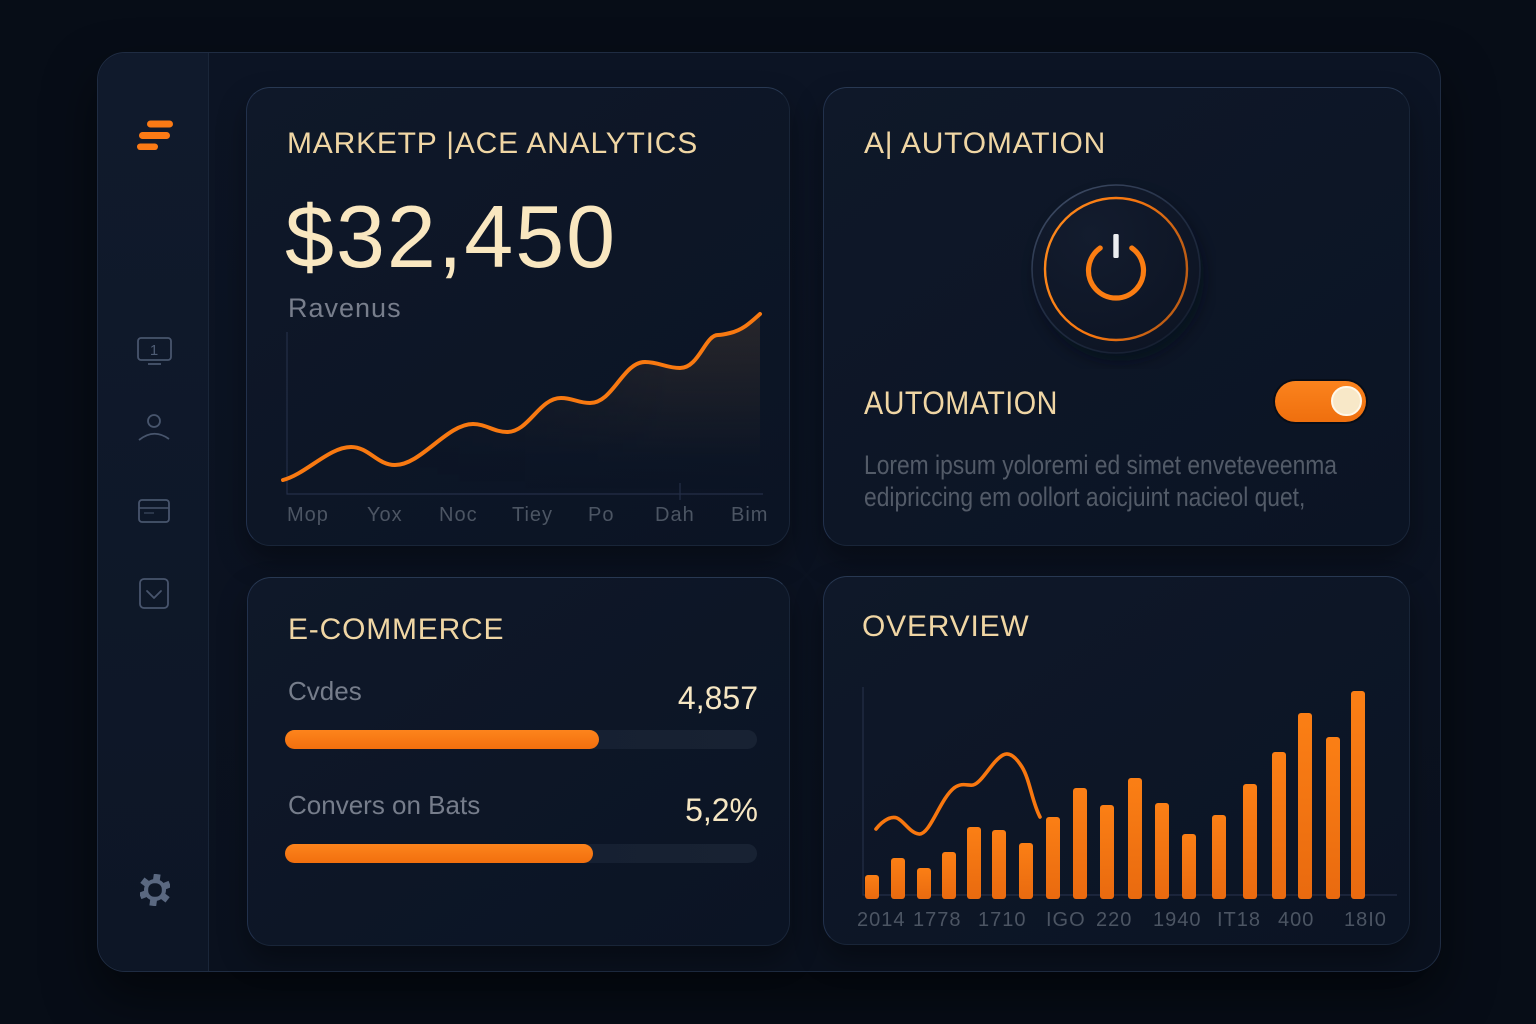  I want to click on svg-text: 1, so click(154, 350).